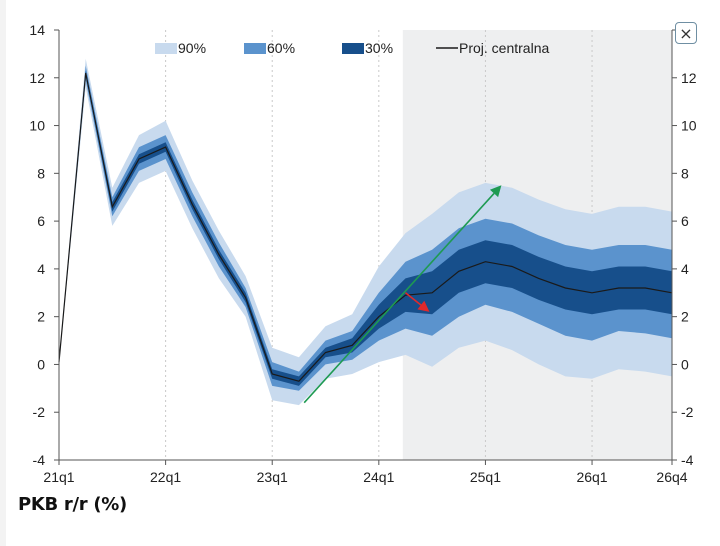  Describe the element at coordinates (166, 48) in the screenshot. I see `legend-swatch-b90` at that location.